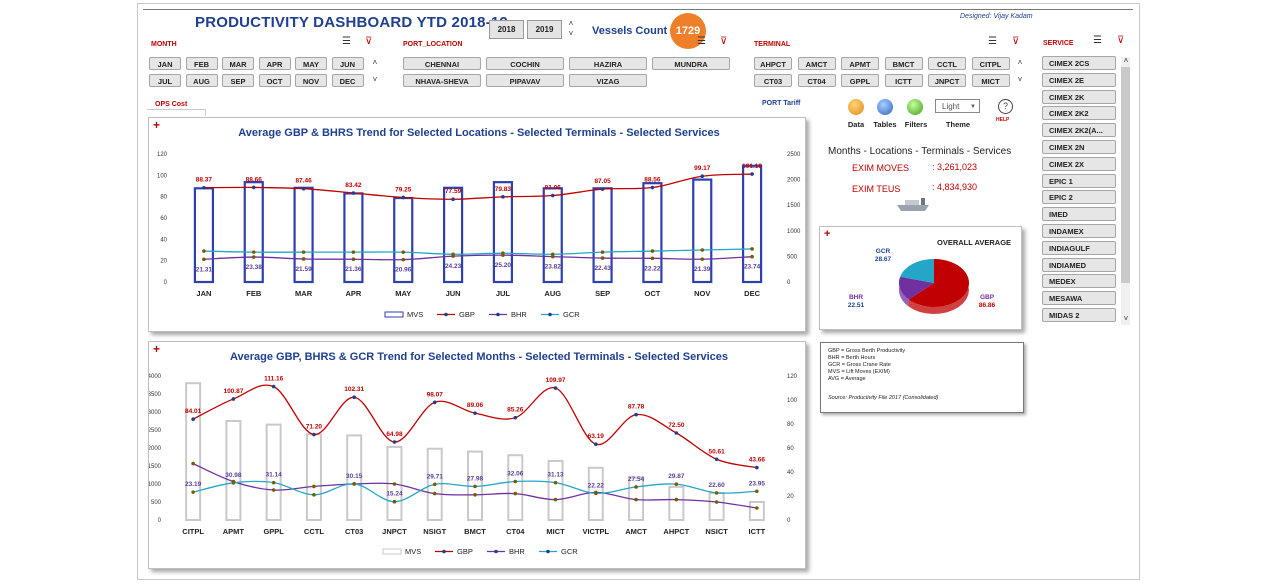 The width and height of the screenshot is (1276, 584). Describe the element at coordinates (1079, 147) in the screenshot. I see `service-button-cimex-2n: CIMEX 2N` at that location.